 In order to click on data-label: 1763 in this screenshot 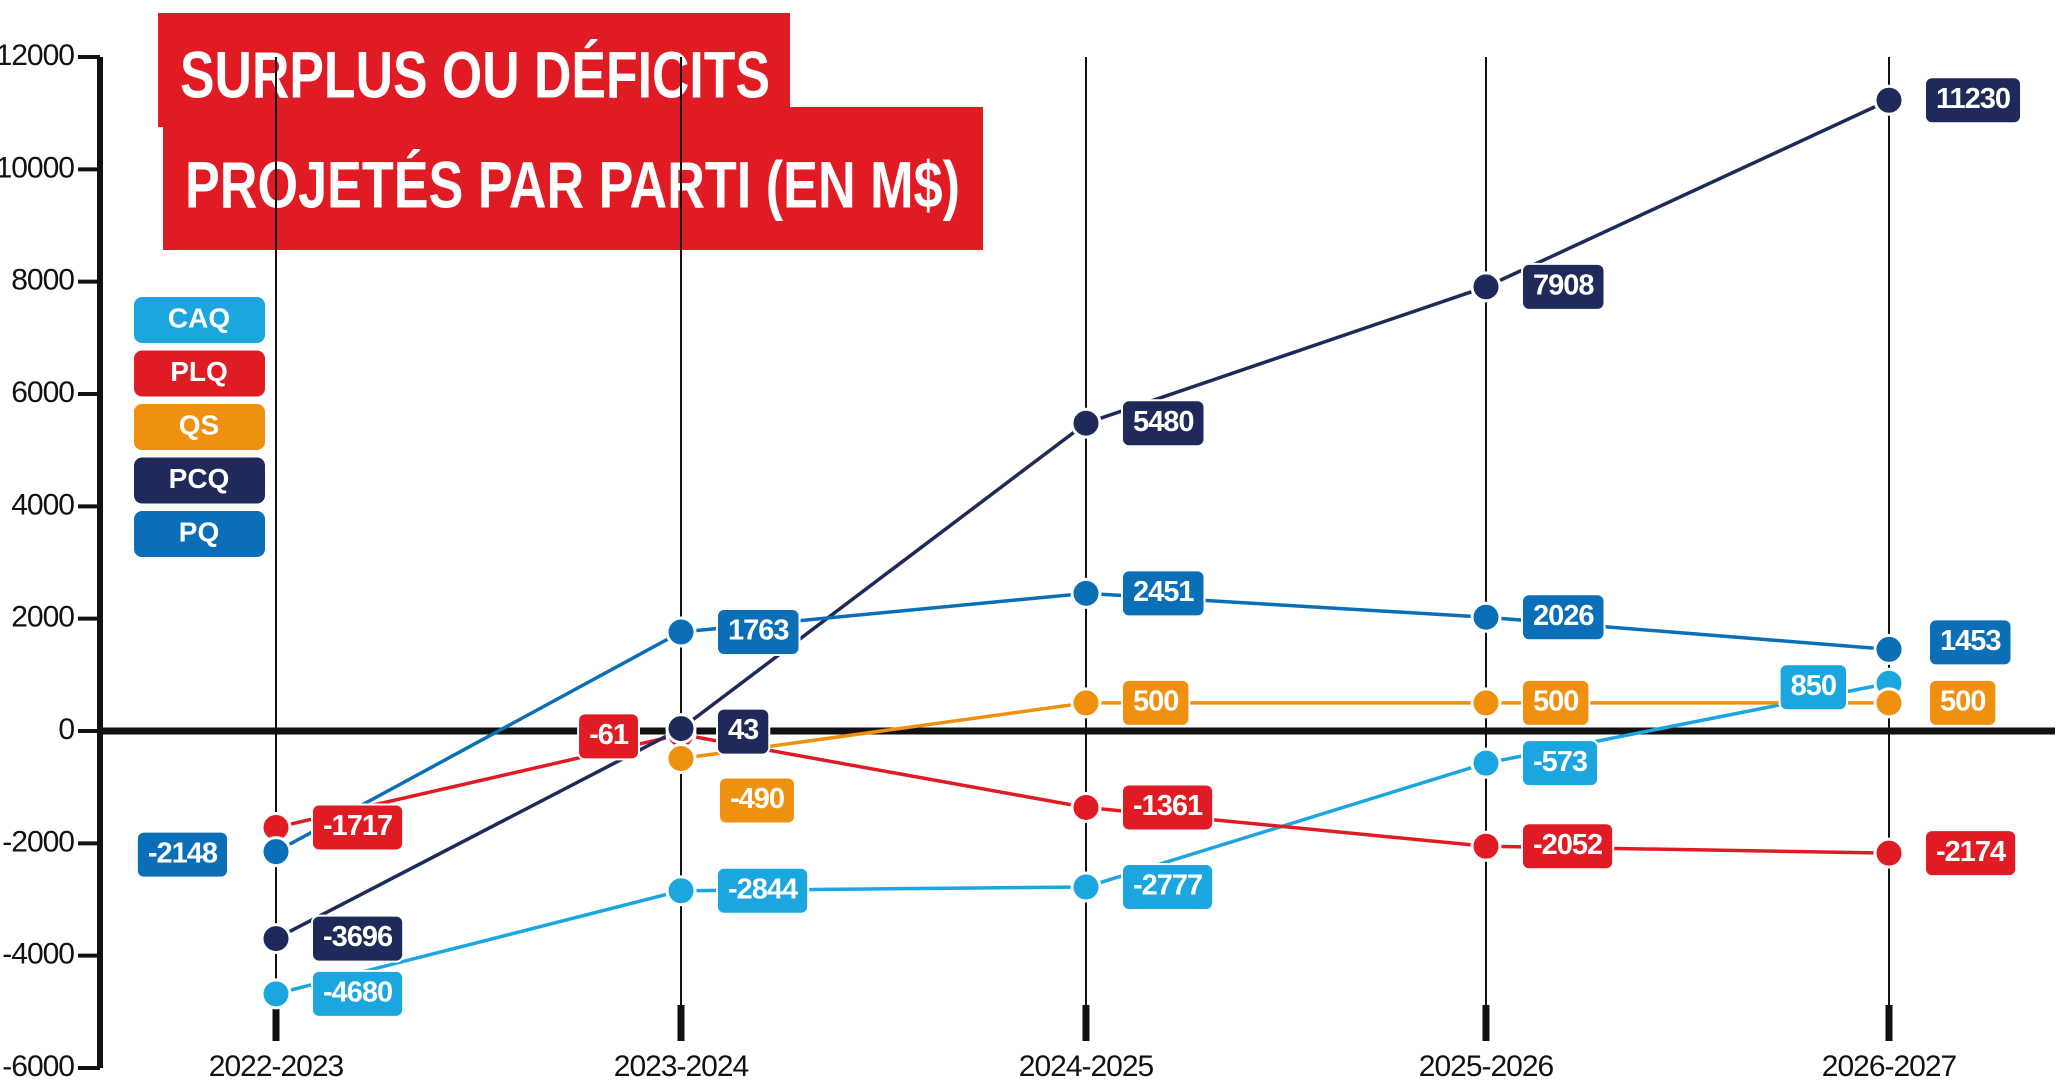, I will do `click(758, 631)`.